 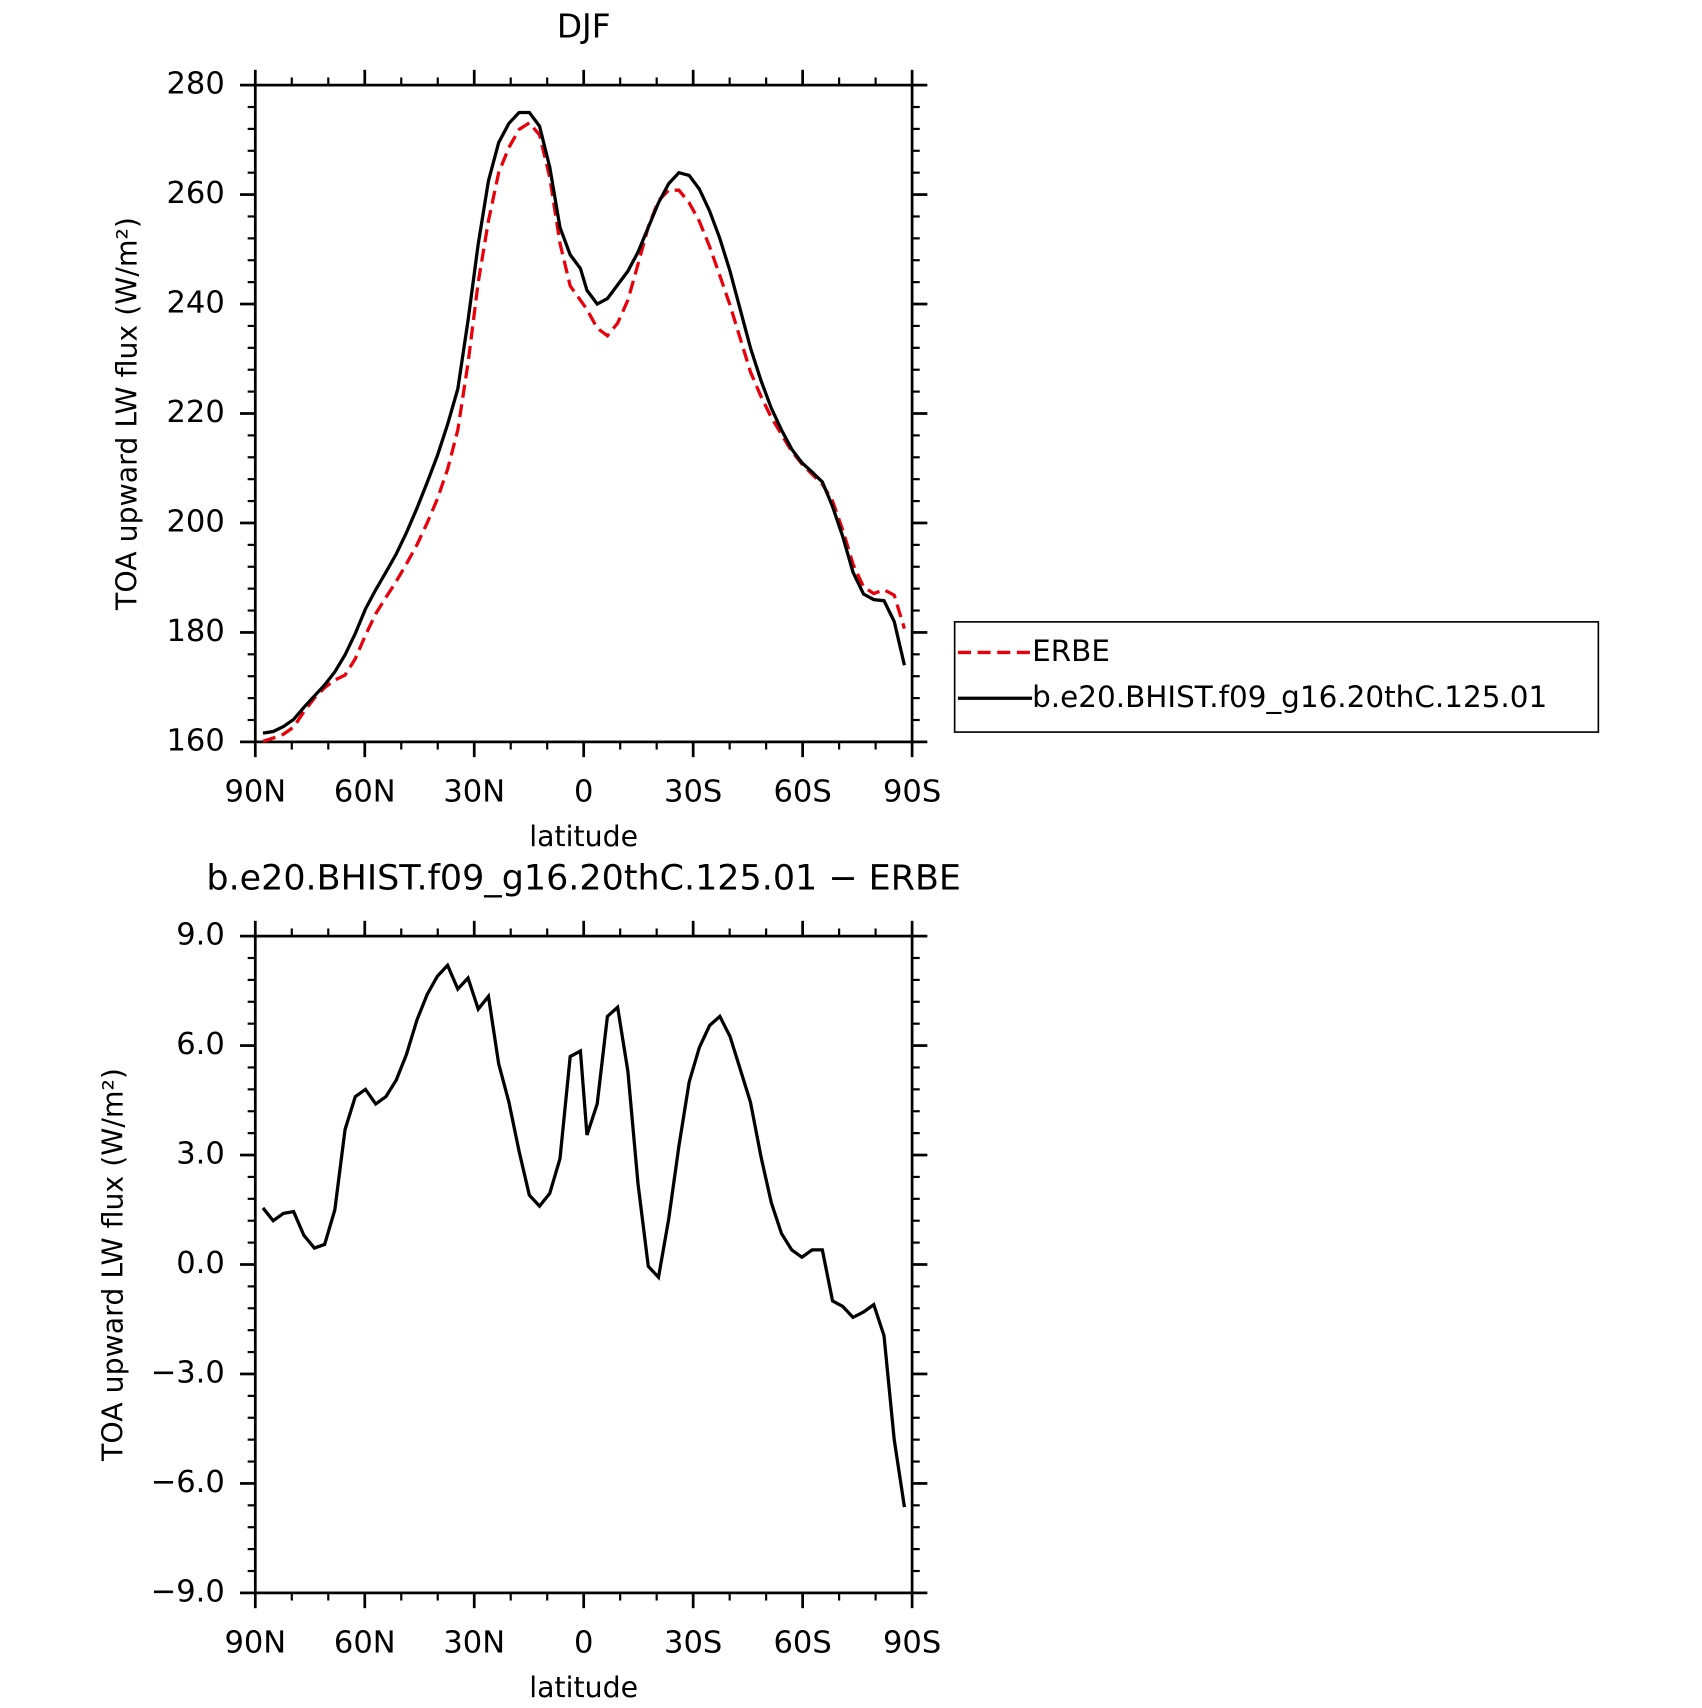 I want to click on y-tick-label: −6.0, so click(x=188, y=1482).